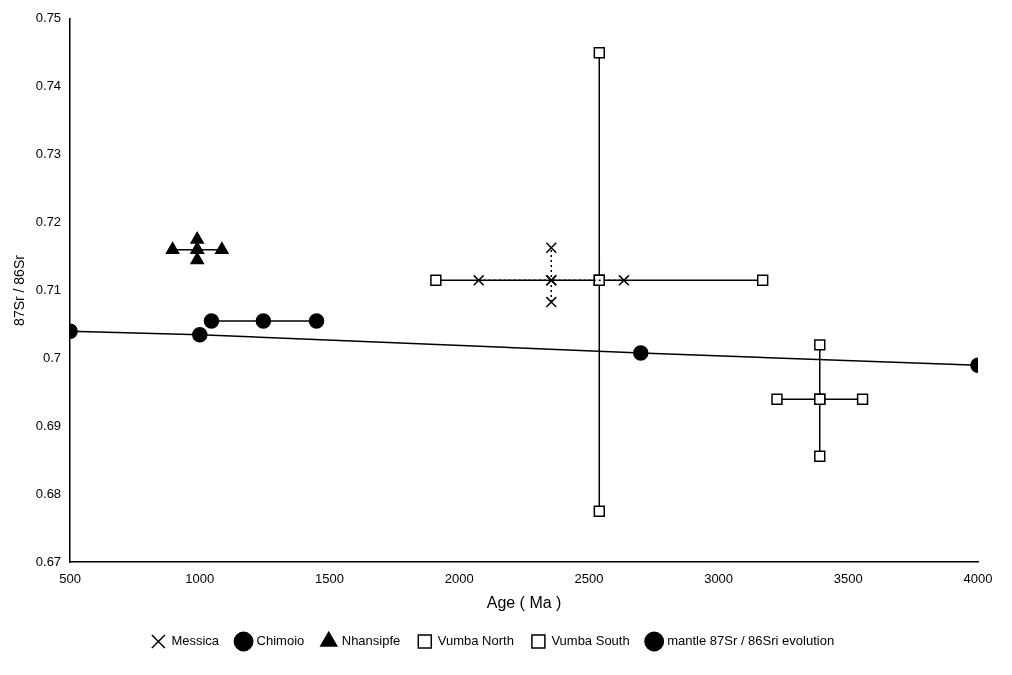 This screenshot has height=675, width=1012. I want to click on y-tick-label: 0.75, so click(48, 18).